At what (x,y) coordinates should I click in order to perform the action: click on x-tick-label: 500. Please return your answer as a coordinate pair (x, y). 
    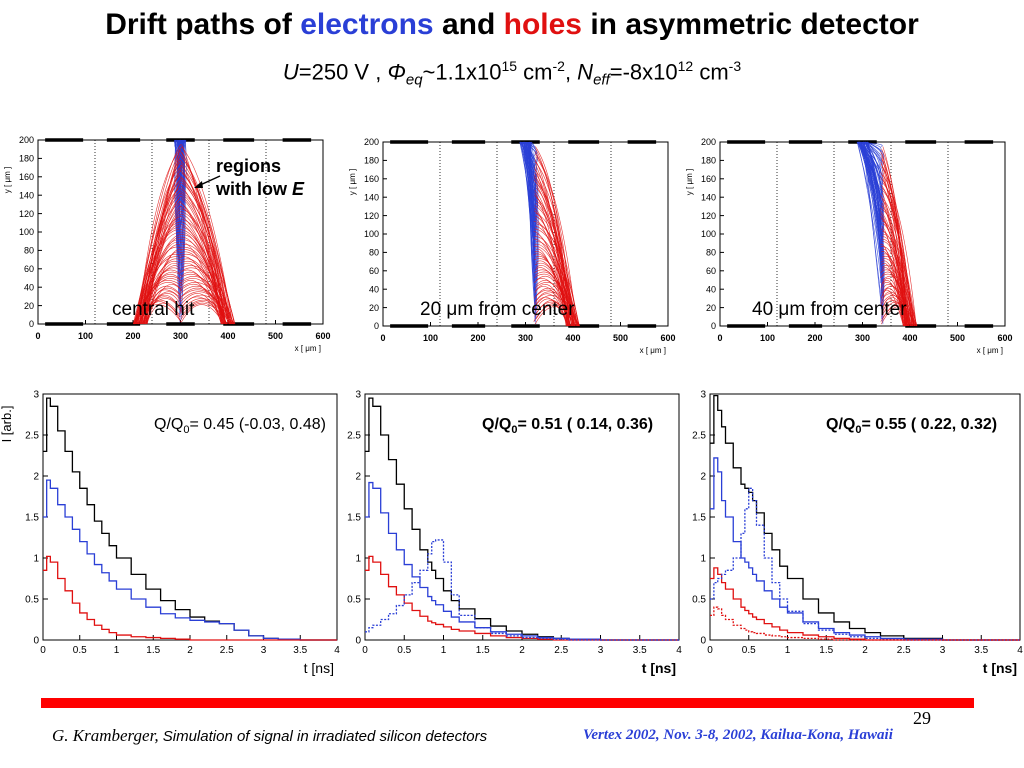
    Looking at the image, I should click on (620, 338).